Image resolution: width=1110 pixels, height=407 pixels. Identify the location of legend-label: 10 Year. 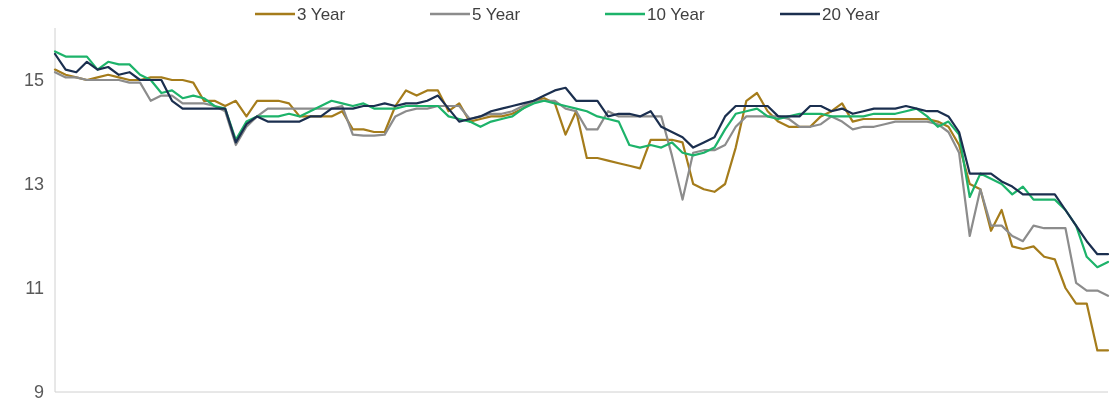
(676, 14).